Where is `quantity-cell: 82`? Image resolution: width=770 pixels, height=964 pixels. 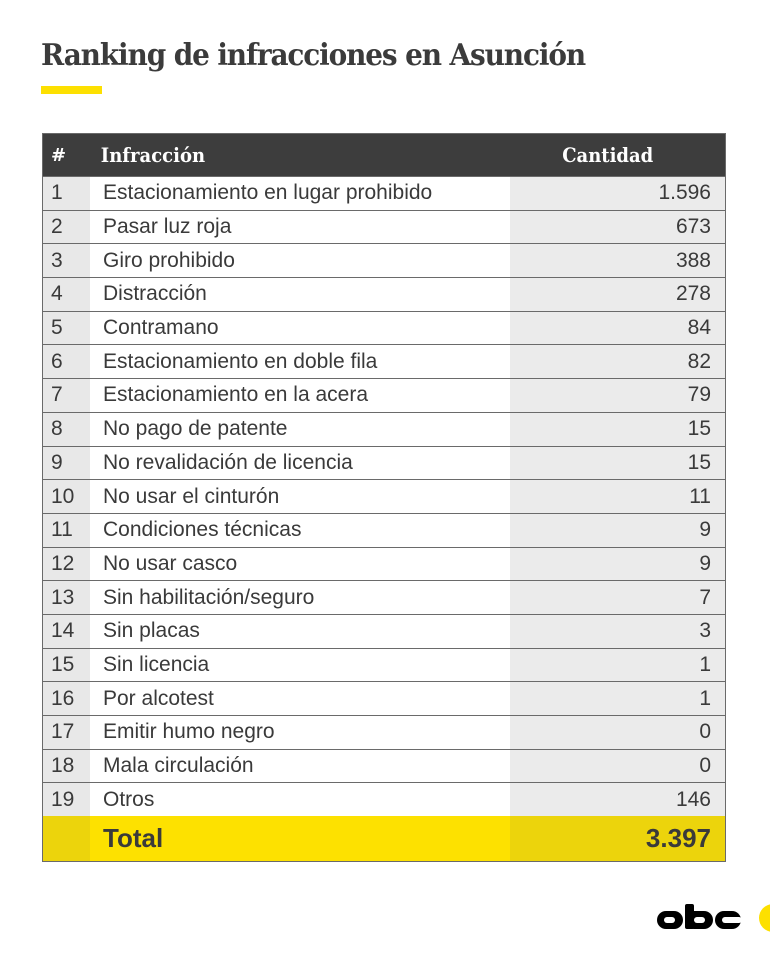
quantity-cell: 82 is located at coordinates (617, 362).